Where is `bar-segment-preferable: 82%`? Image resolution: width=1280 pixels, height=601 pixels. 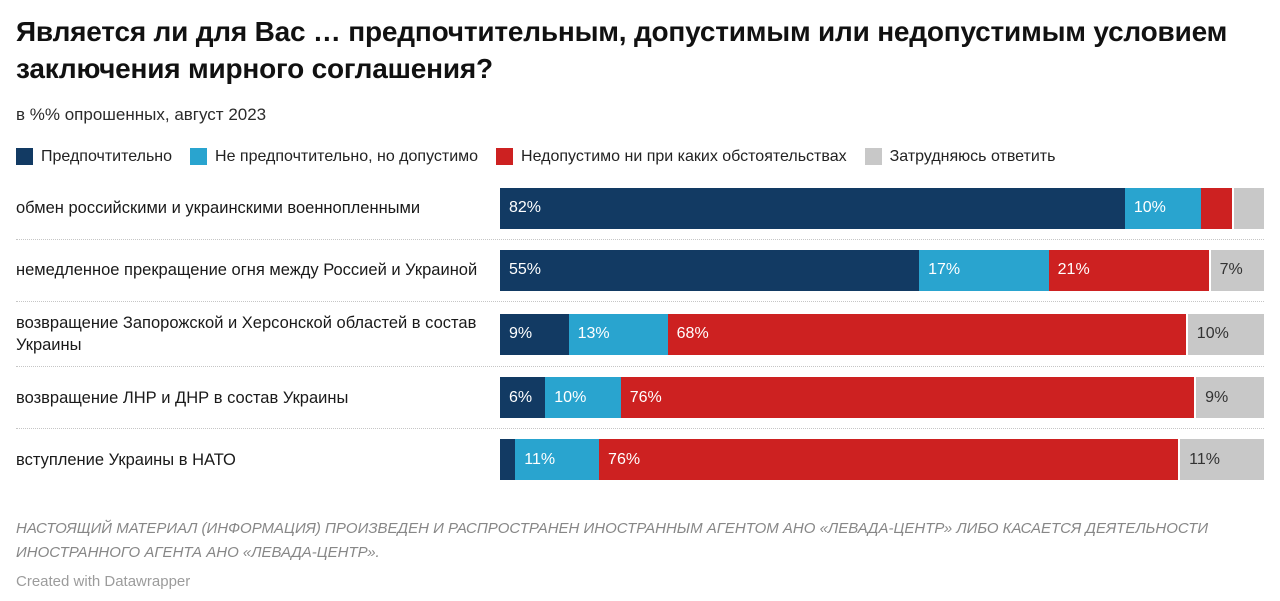
bar-segment-preferable: 82% is located at coordinates (812, 208).